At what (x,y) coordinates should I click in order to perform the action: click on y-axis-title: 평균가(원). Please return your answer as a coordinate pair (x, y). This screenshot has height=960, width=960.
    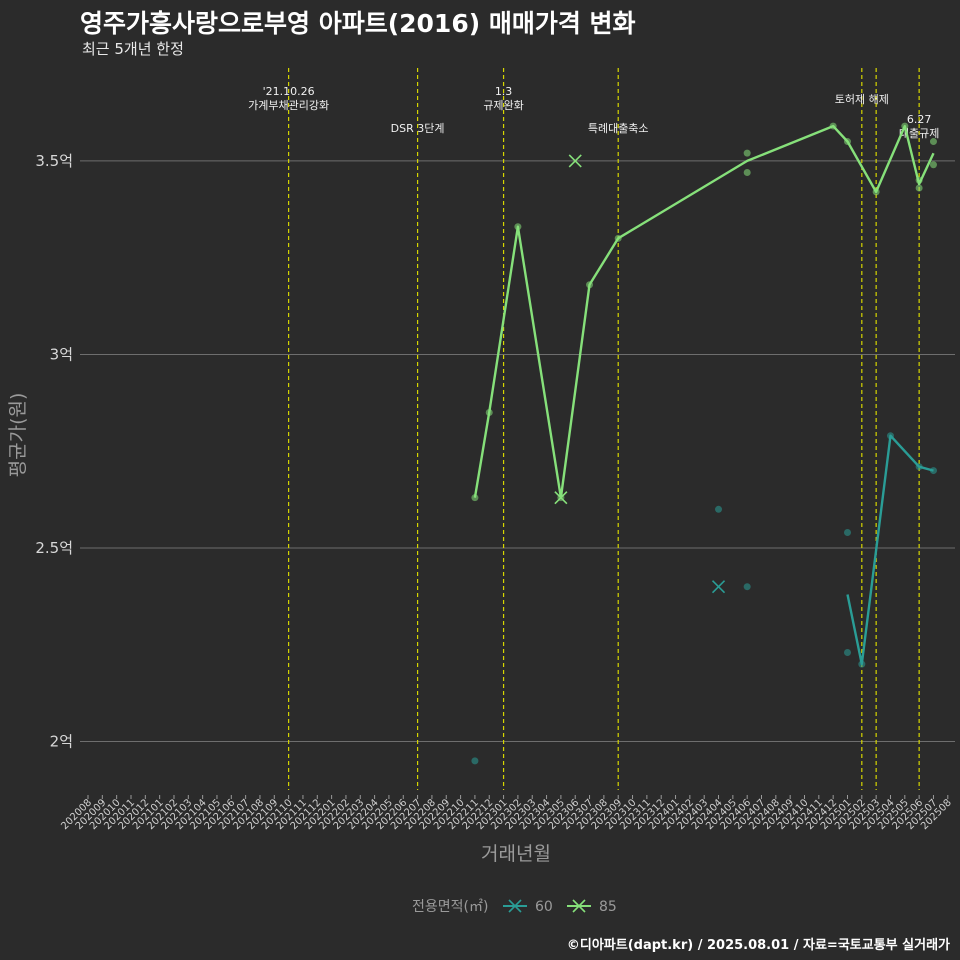
    Looking at the image, I should click on (18, 435).